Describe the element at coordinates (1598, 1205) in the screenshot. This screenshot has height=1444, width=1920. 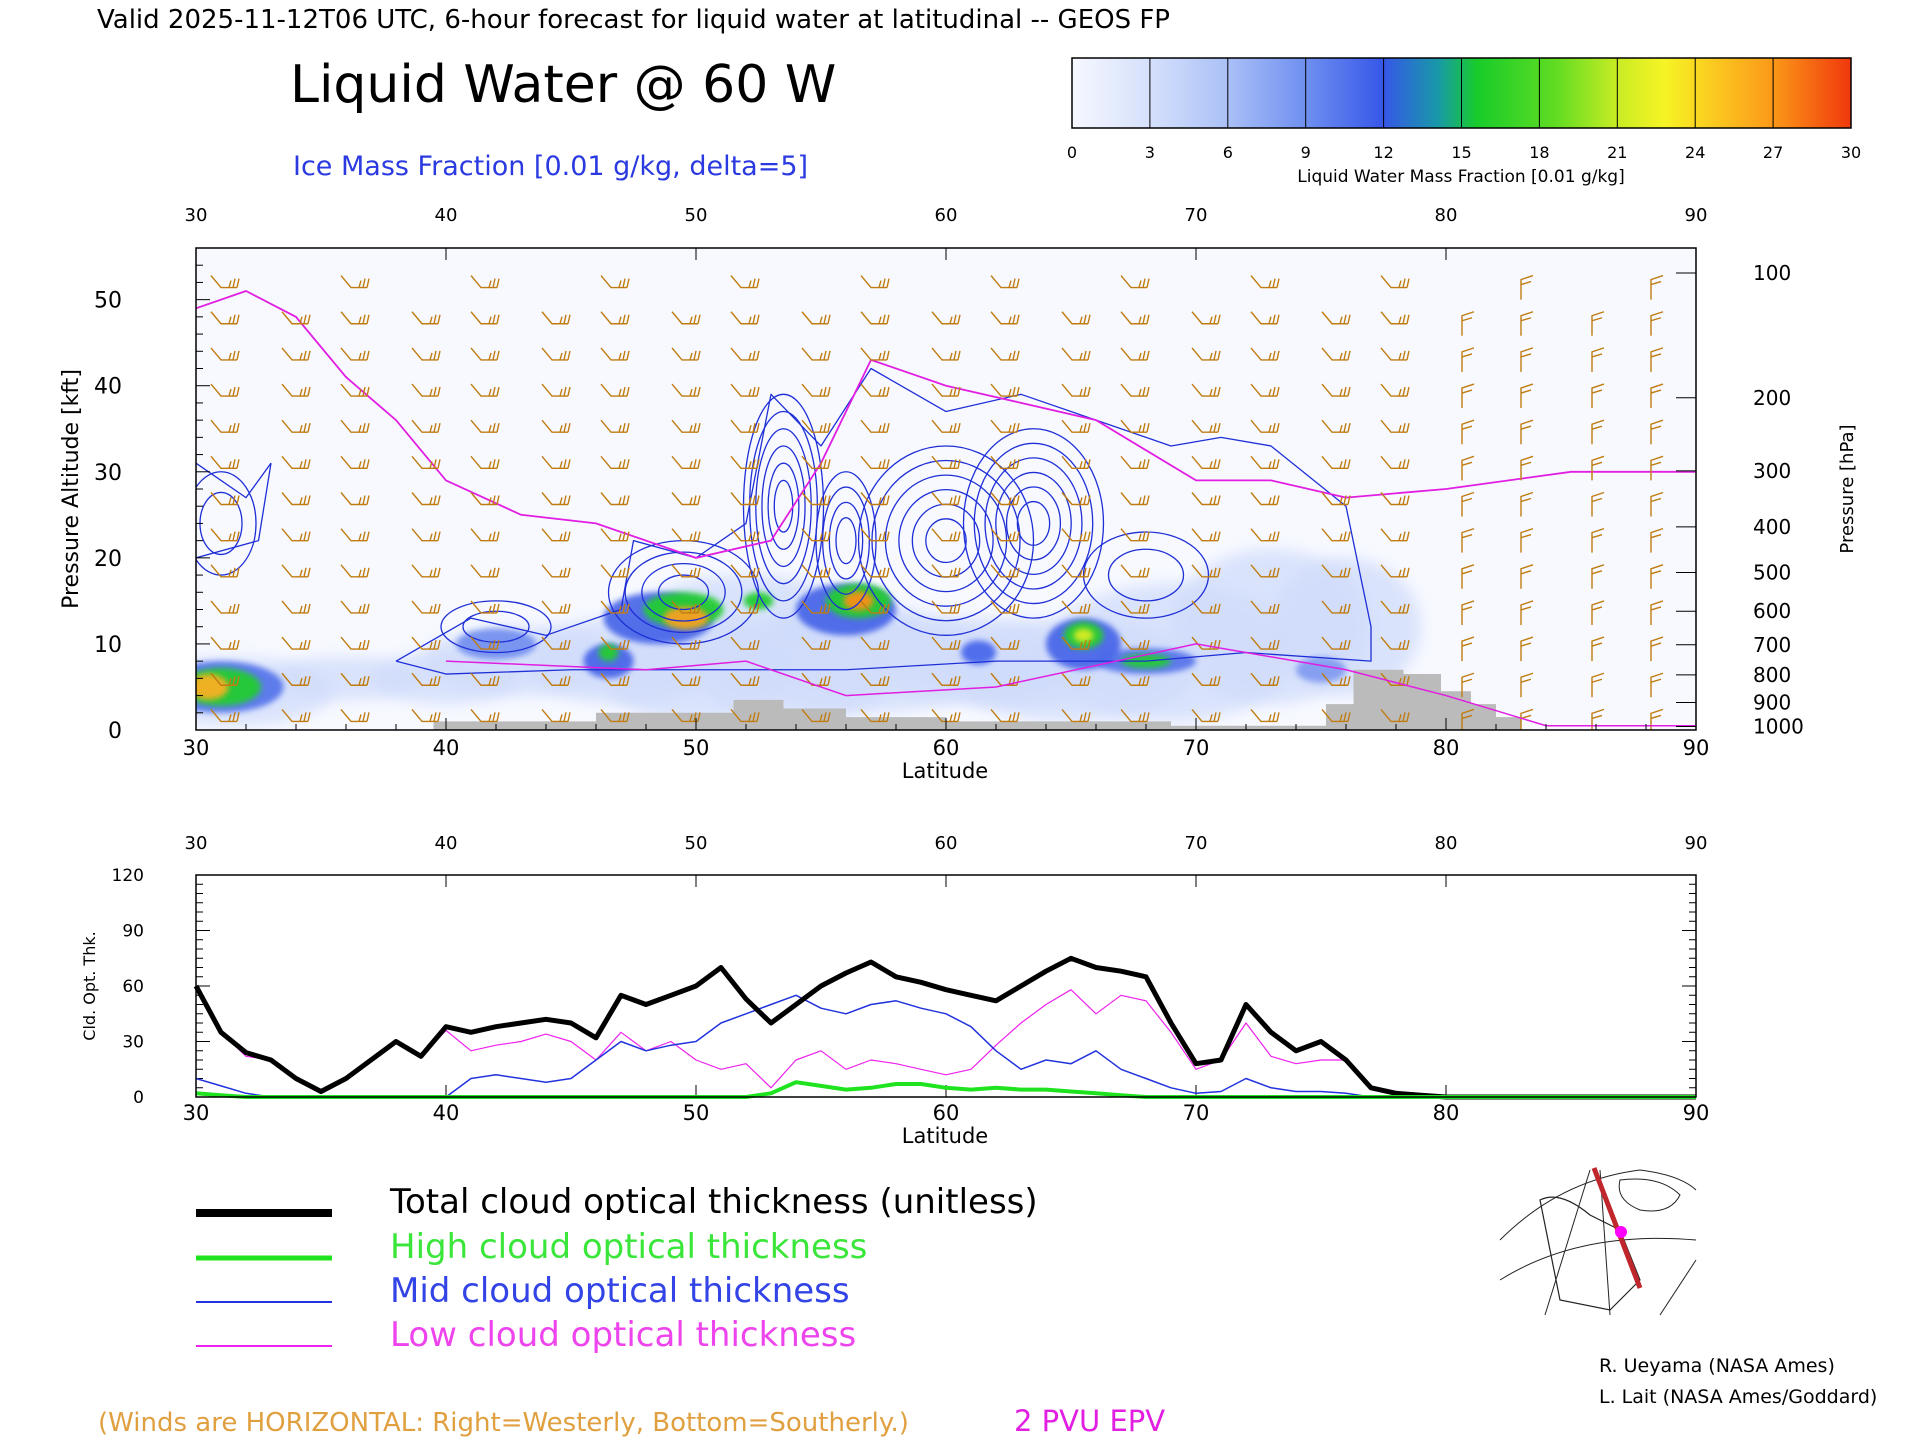
I see `inset-map-graticule` at that location.